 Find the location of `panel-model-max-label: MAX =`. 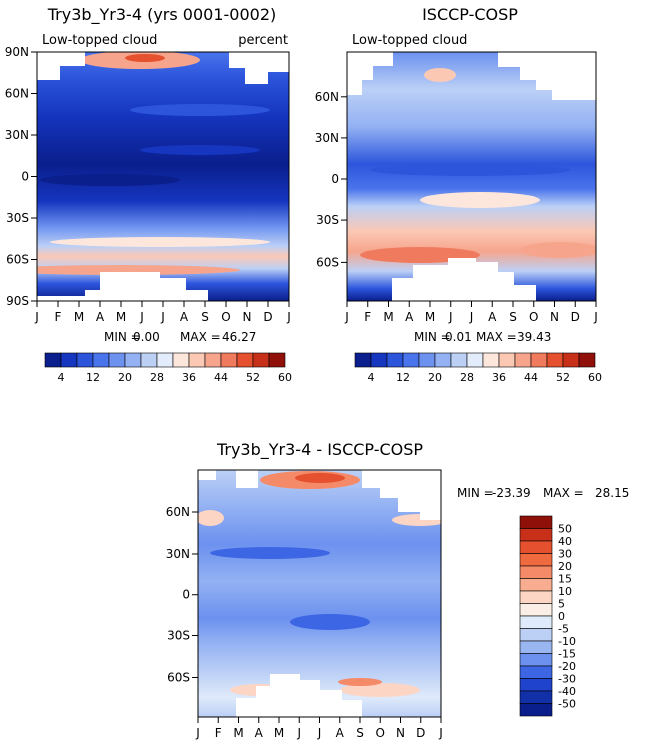

panel-model-max-label: MAX = is located at coordinates (200, 337).